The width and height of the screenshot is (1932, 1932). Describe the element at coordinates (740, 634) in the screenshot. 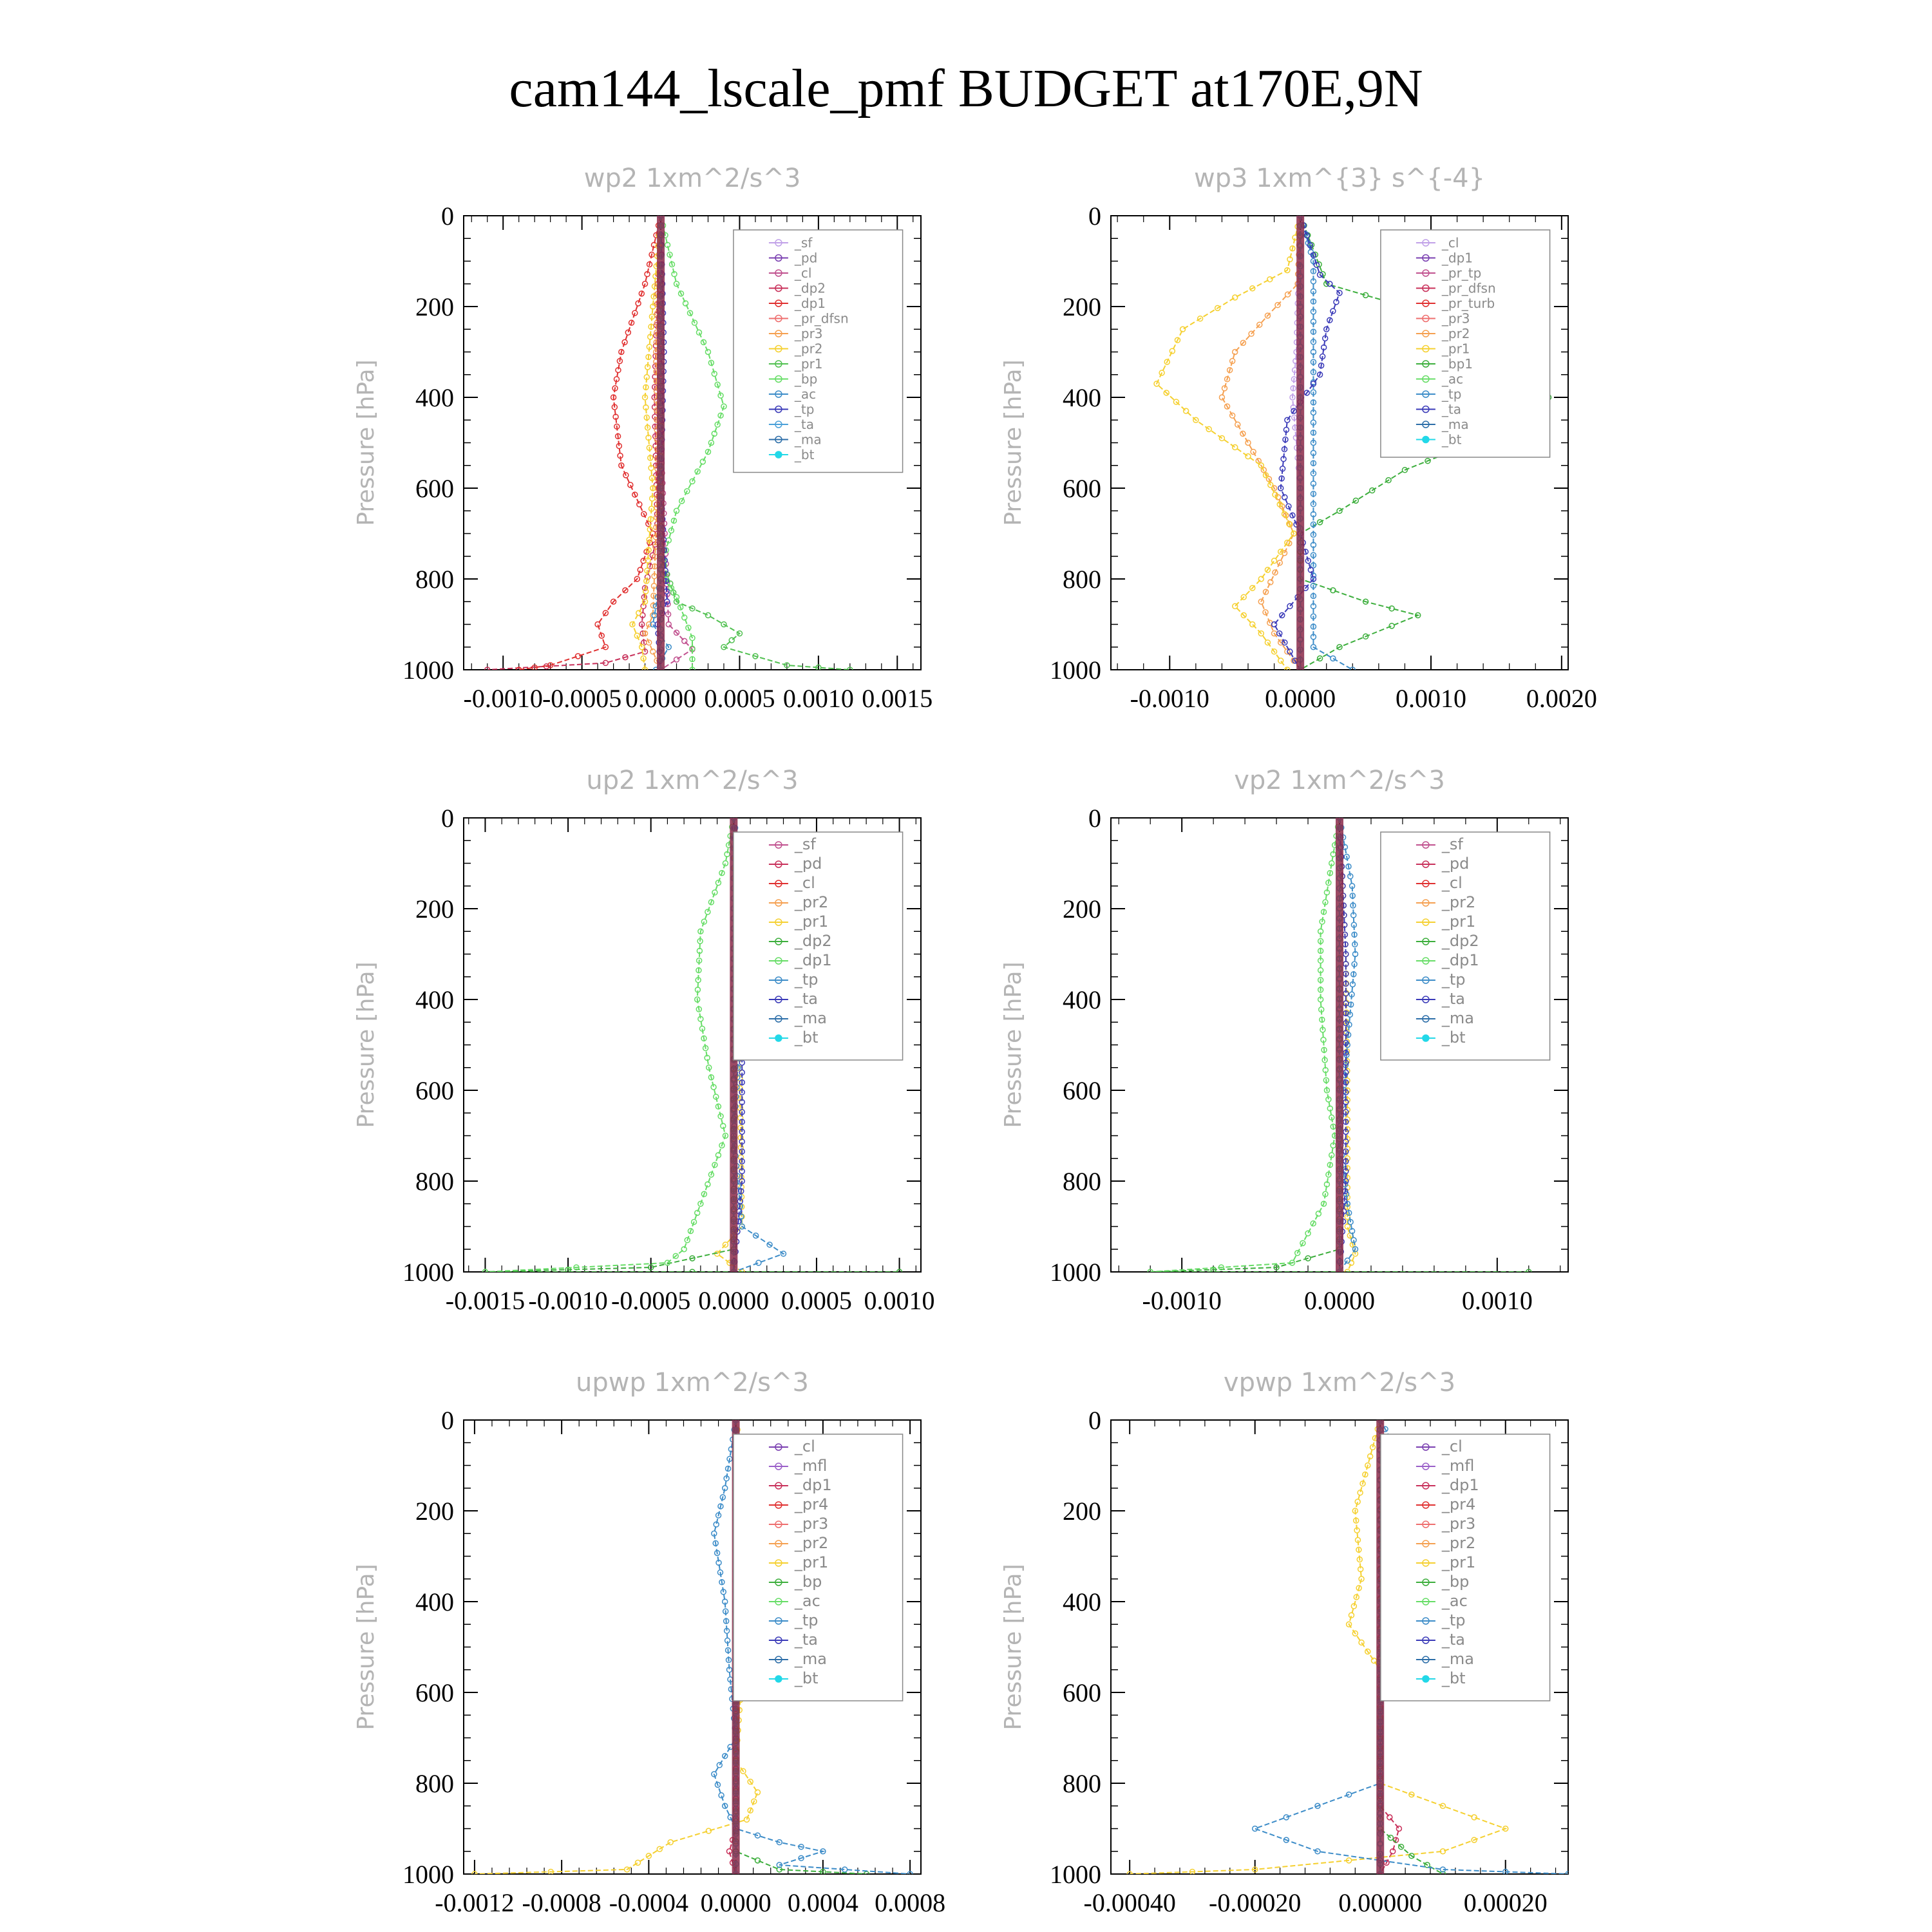

I see `series-marker-wp2-pr1` at that location.